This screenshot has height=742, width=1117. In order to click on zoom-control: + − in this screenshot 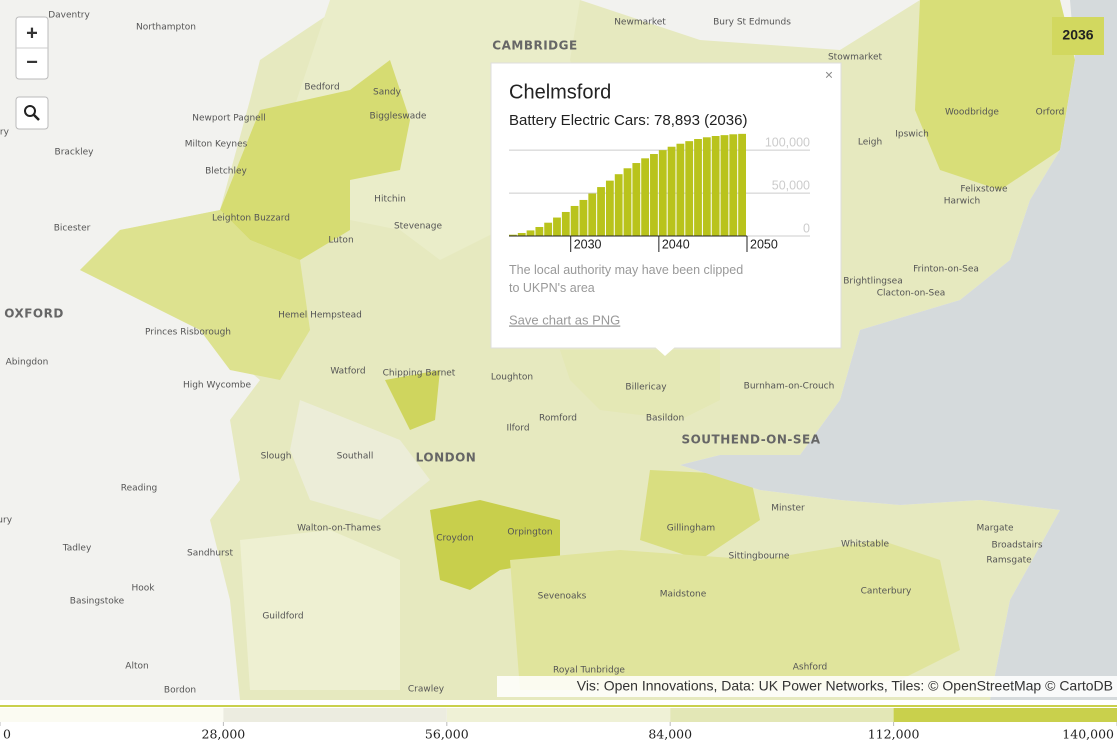, I will do `click(32, 48)`.